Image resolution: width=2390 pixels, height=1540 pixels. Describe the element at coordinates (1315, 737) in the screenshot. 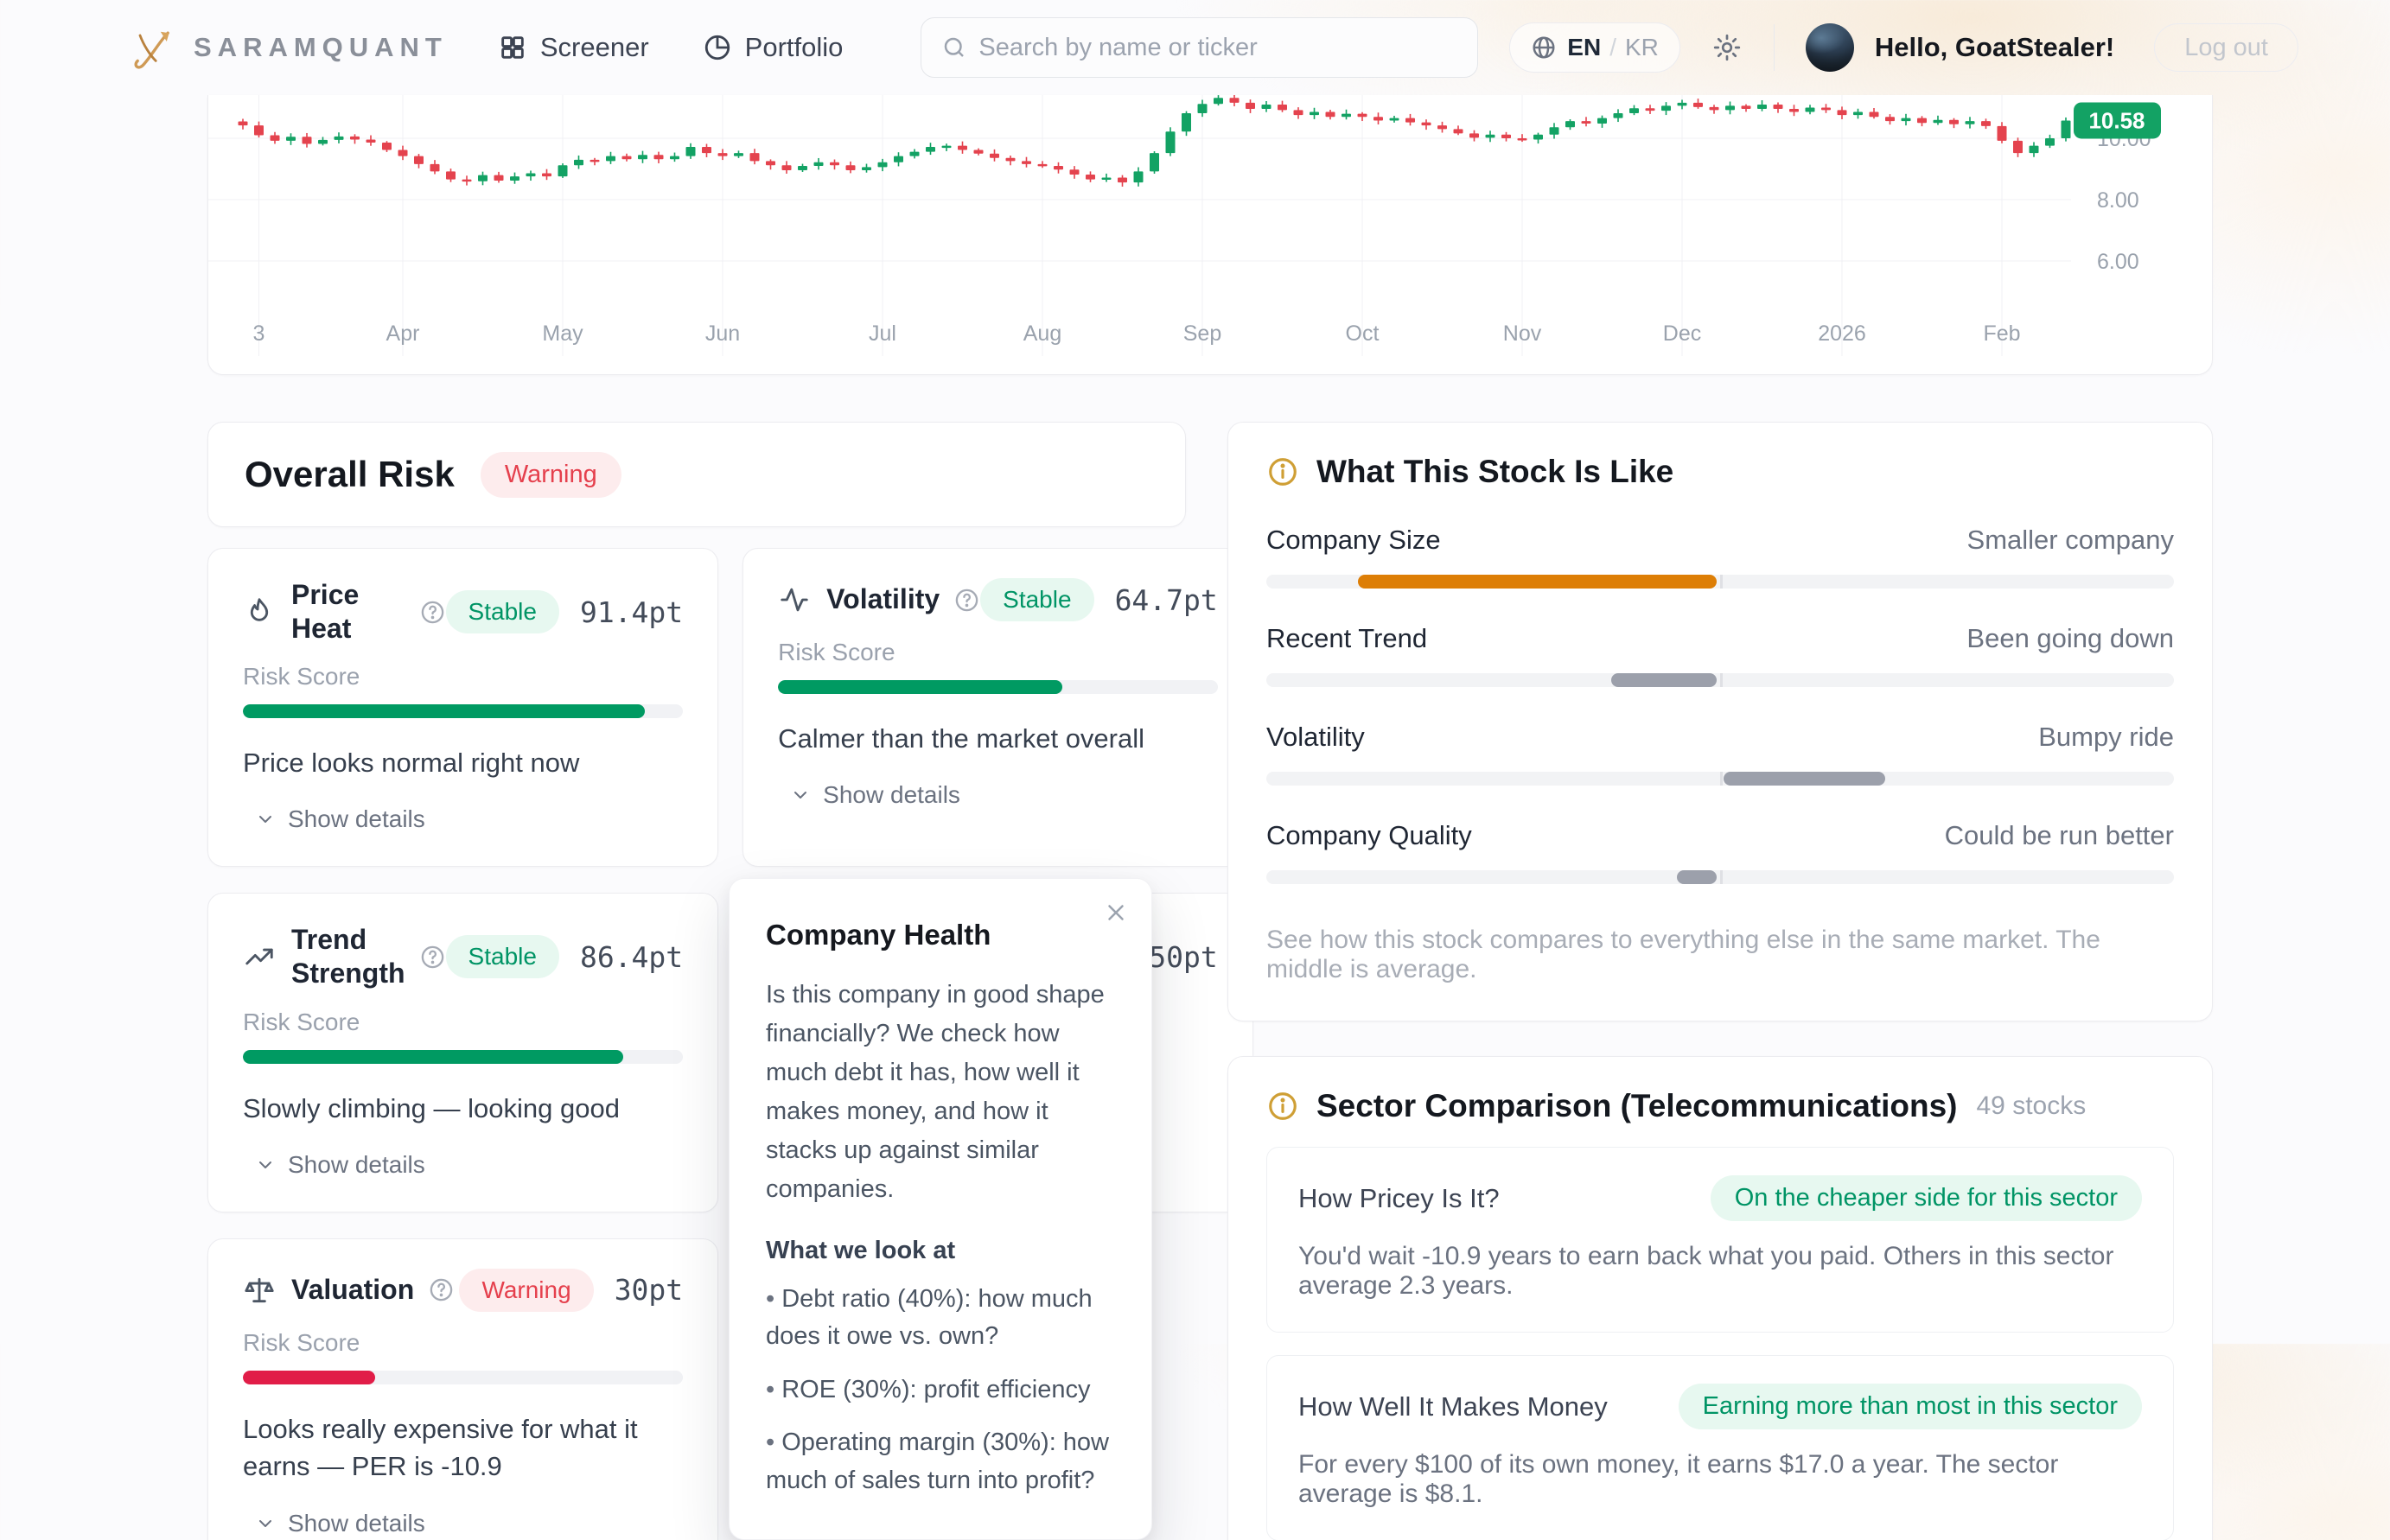

I see `row-label: Volatility` at that location.